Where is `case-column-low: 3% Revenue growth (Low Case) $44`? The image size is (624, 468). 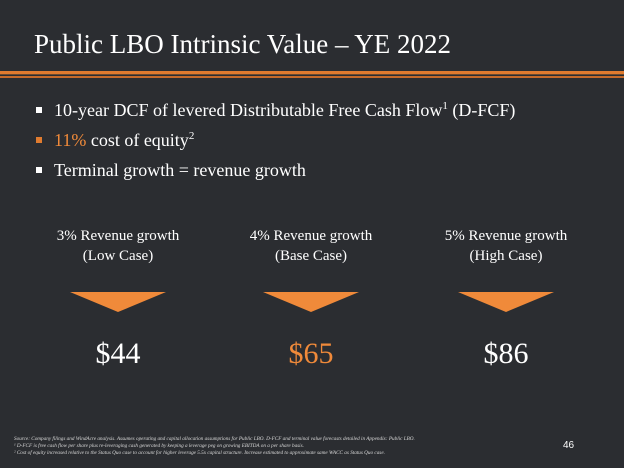 case-column-low: 3% Revenue growth (Low Case) $44 is located at coordinates (118, 299).